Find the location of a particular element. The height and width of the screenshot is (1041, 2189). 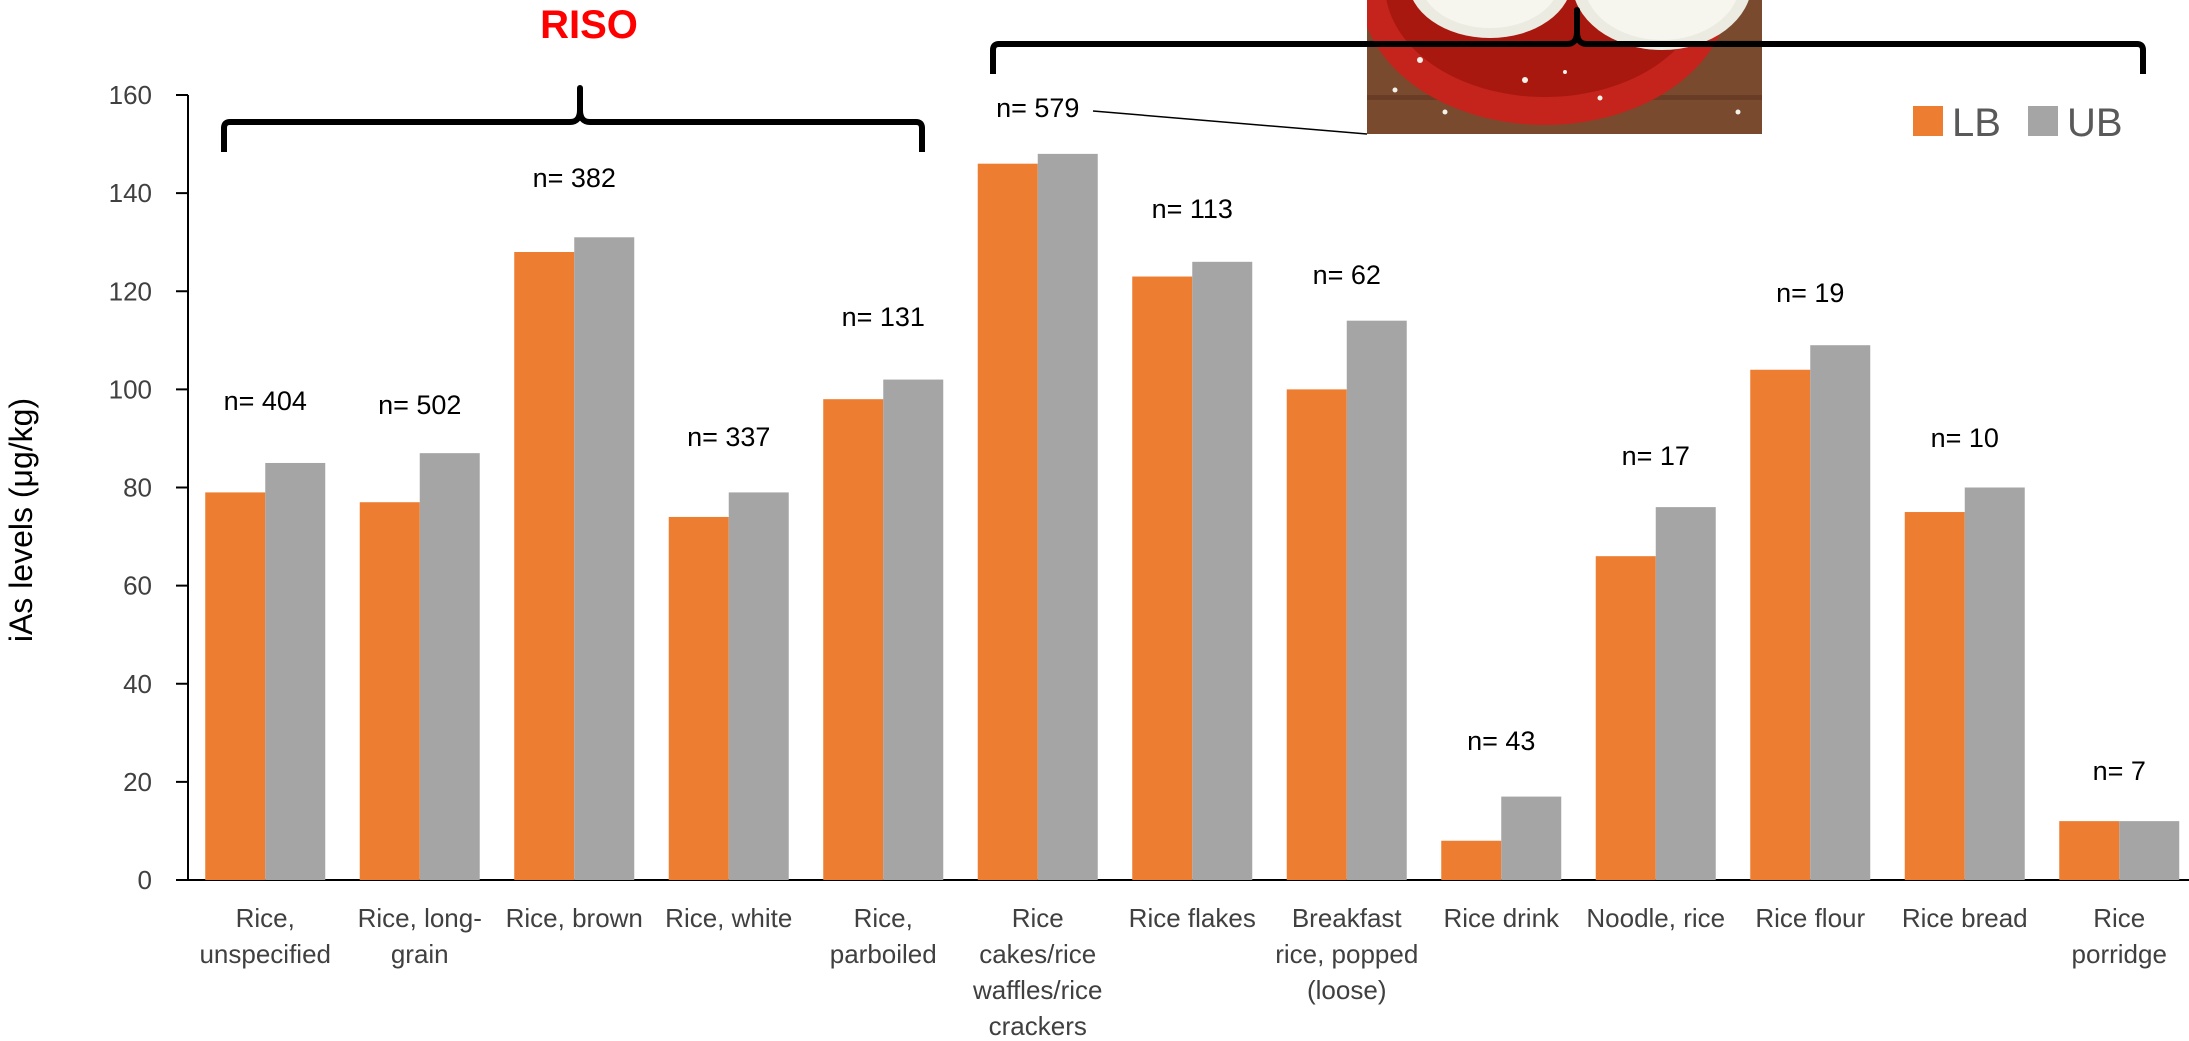

n-label: n= 62 is located at coordinates (1347, 275).